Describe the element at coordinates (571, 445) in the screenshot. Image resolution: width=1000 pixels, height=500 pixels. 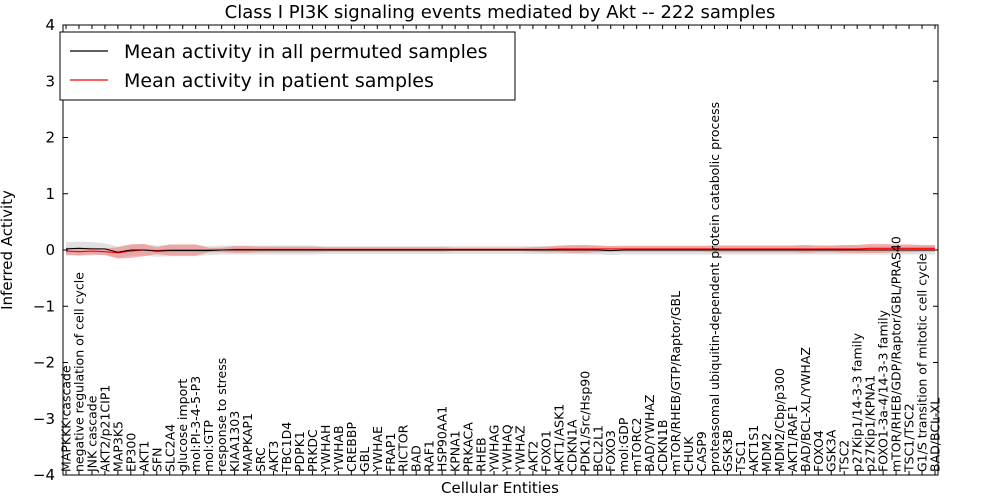
I see `x-tick-label: CDKN1A` at that location.